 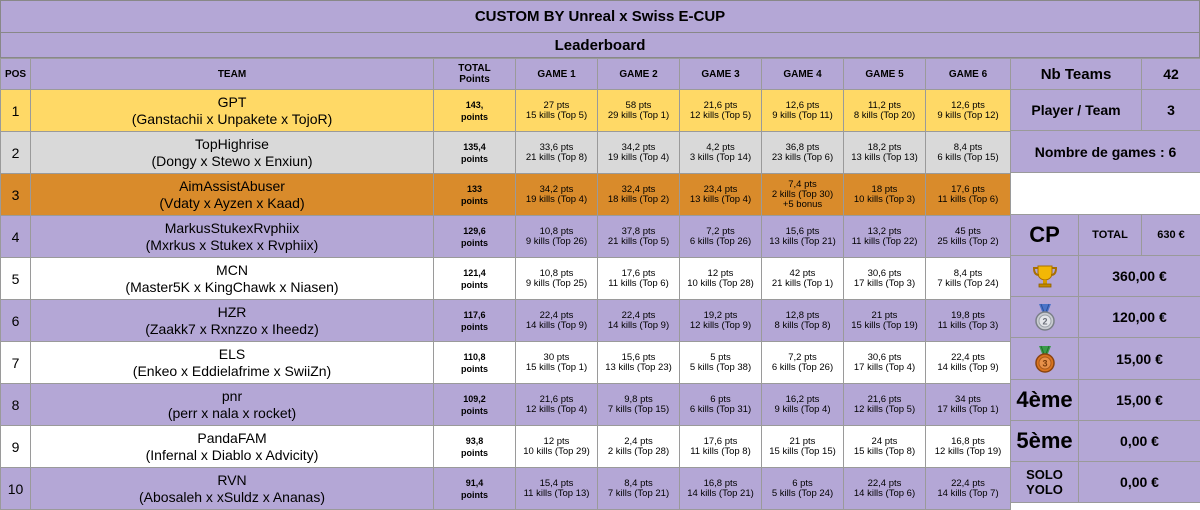 What do you see at coordinates (232, 363) in the screenshot?
I see `team-cell: ELS(Enkeo x Eddielafrime x SwiiZn)` at bounding box center [232, 363].